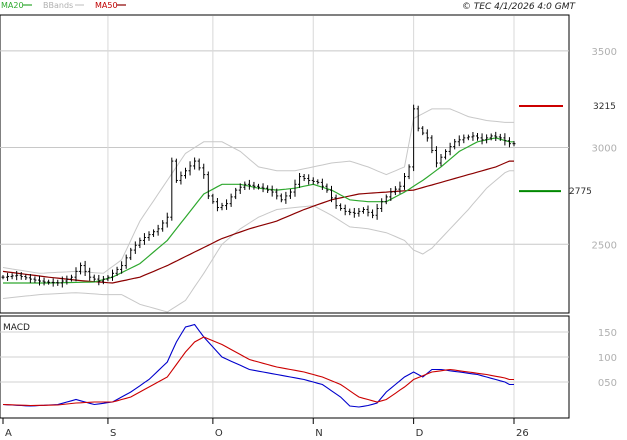 This screenshot has height=440, width=627. Describe the element at coordinates (604, 52) in the screenshot. I see `price-y-tick-label: 3500` at that location.